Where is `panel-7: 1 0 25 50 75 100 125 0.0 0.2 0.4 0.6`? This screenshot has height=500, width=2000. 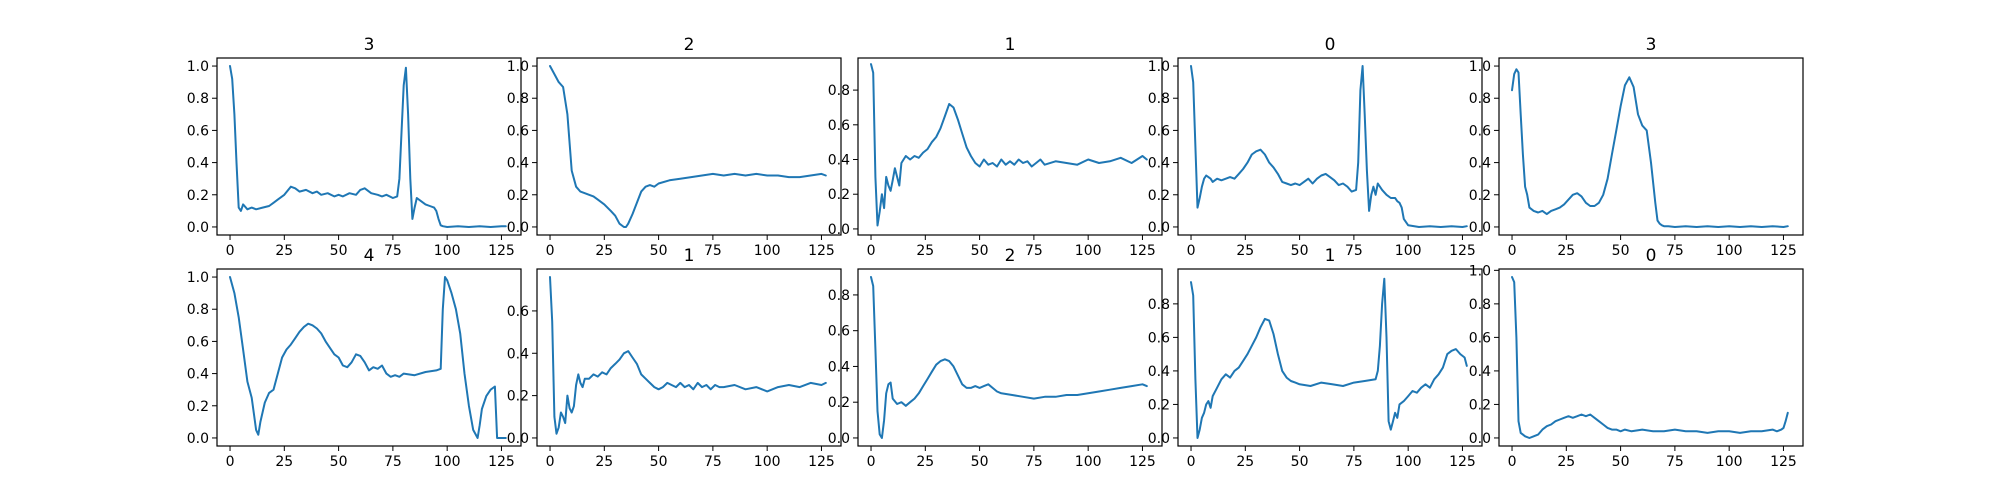 panel-7: 1 0 25 50 75 100 125 0.0 0.2 0.4 0.6 is located at coordinates (674, 358).